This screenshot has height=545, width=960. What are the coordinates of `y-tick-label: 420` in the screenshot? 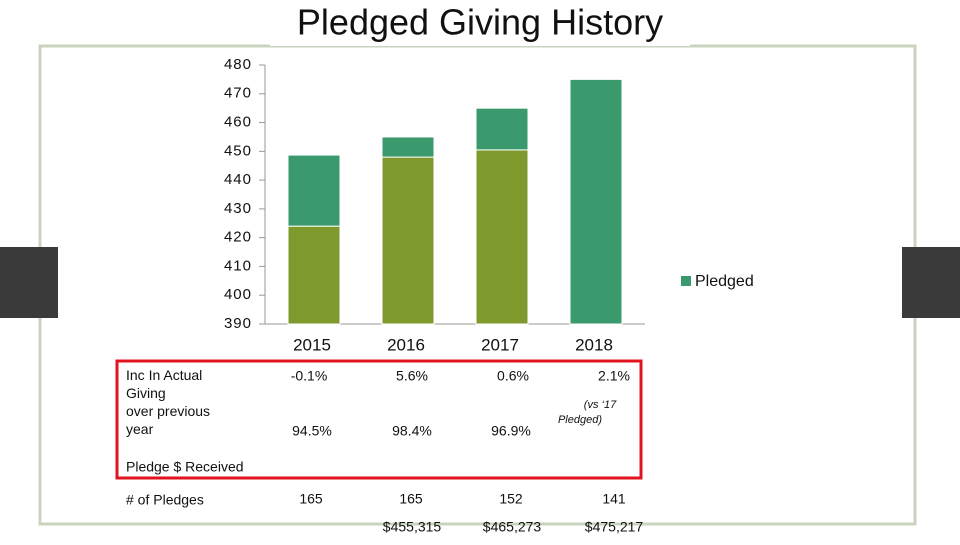 It's located at (238, 237).